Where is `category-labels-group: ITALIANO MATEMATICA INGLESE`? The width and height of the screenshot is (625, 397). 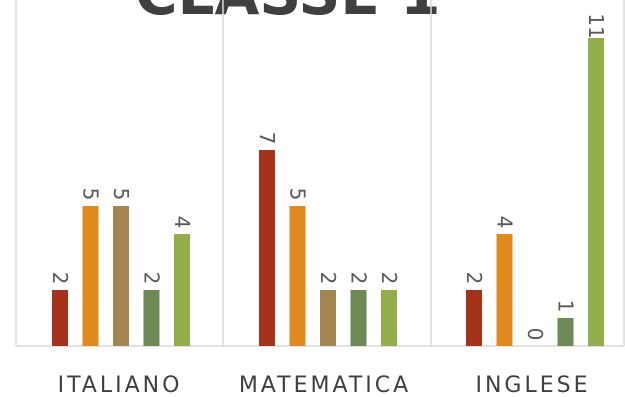 category-labels-group: ITALIANO MATEMATICA INGLESE is located at coordinates (324, 385).